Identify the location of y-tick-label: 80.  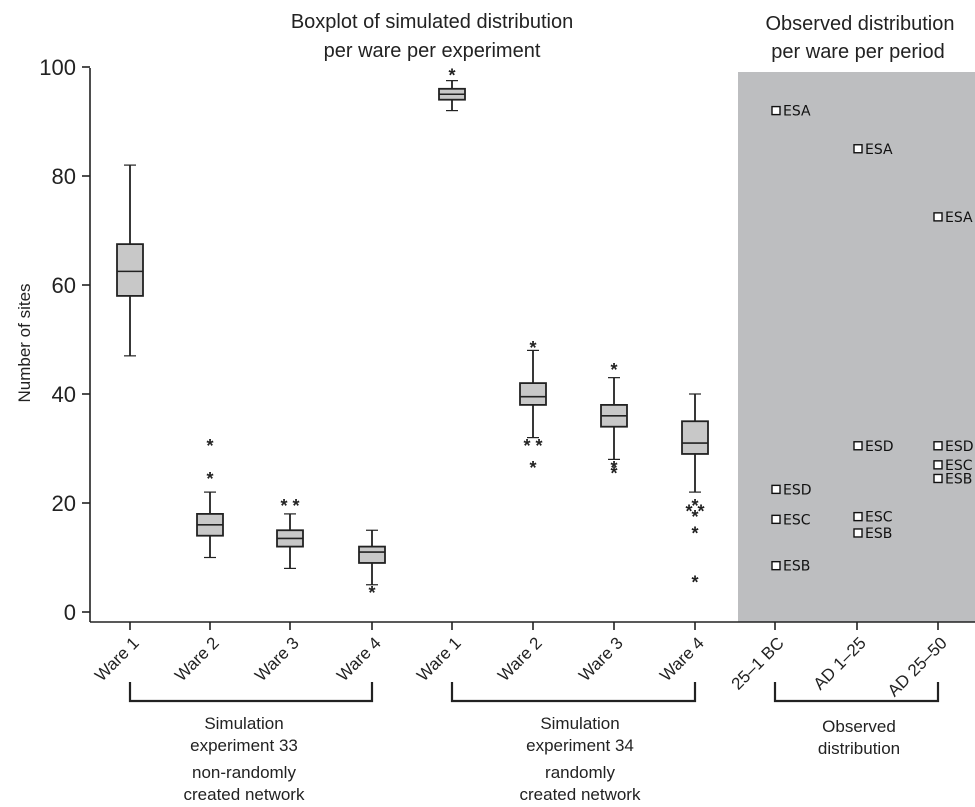
(64, 176).